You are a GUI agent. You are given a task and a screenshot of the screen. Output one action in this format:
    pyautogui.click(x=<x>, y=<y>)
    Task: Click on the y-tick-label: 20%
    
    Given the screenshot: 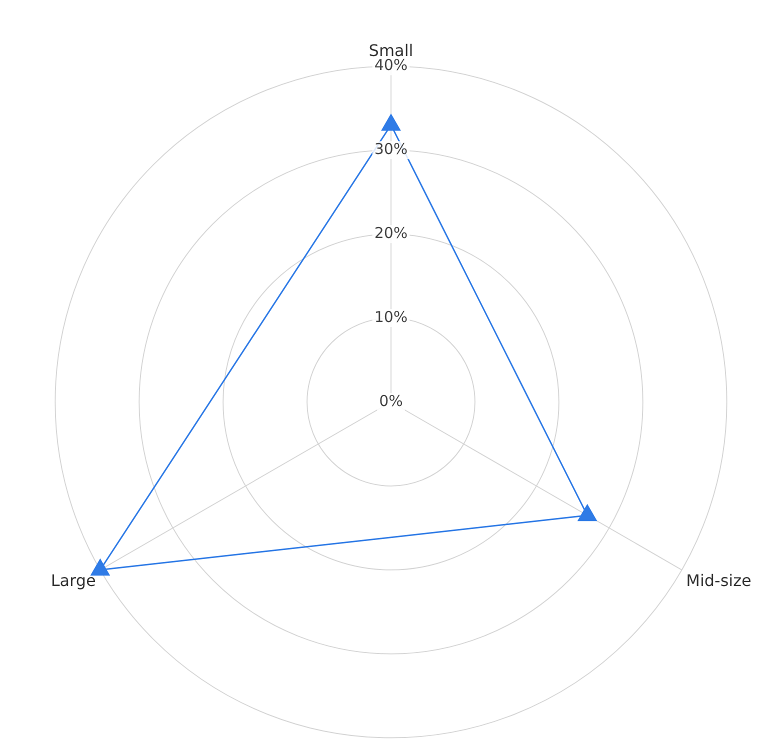 What is the action you would take?
    pyautogui.click(x=391, y=233)
    